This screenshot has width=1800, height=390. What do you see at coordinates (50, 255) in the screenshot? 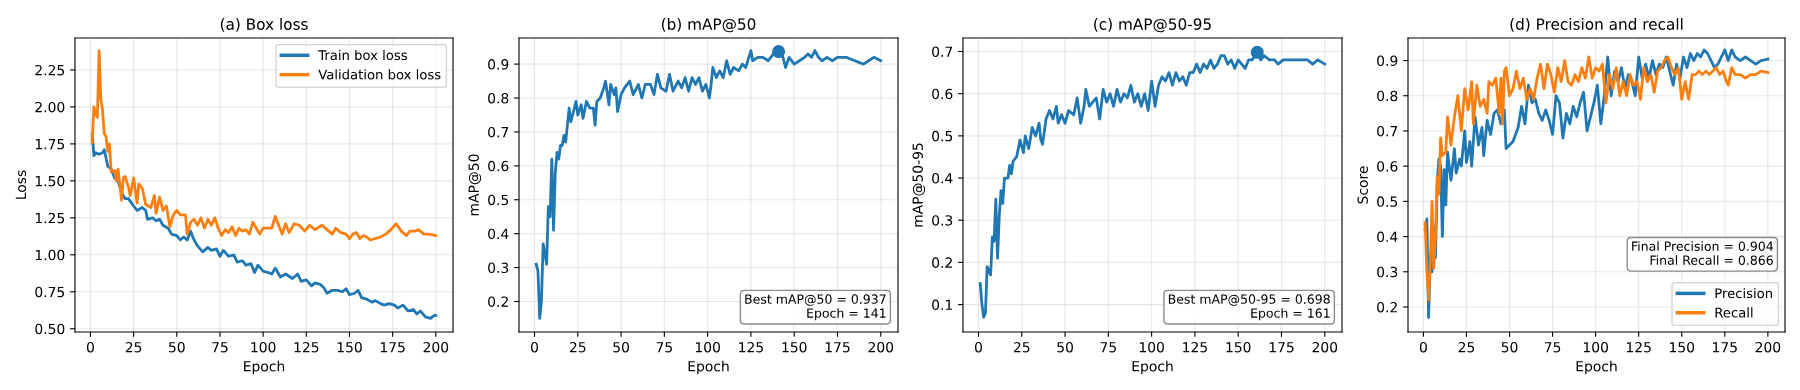
I see `y-tick-label: 1.00` at bounding box center [50, 255].